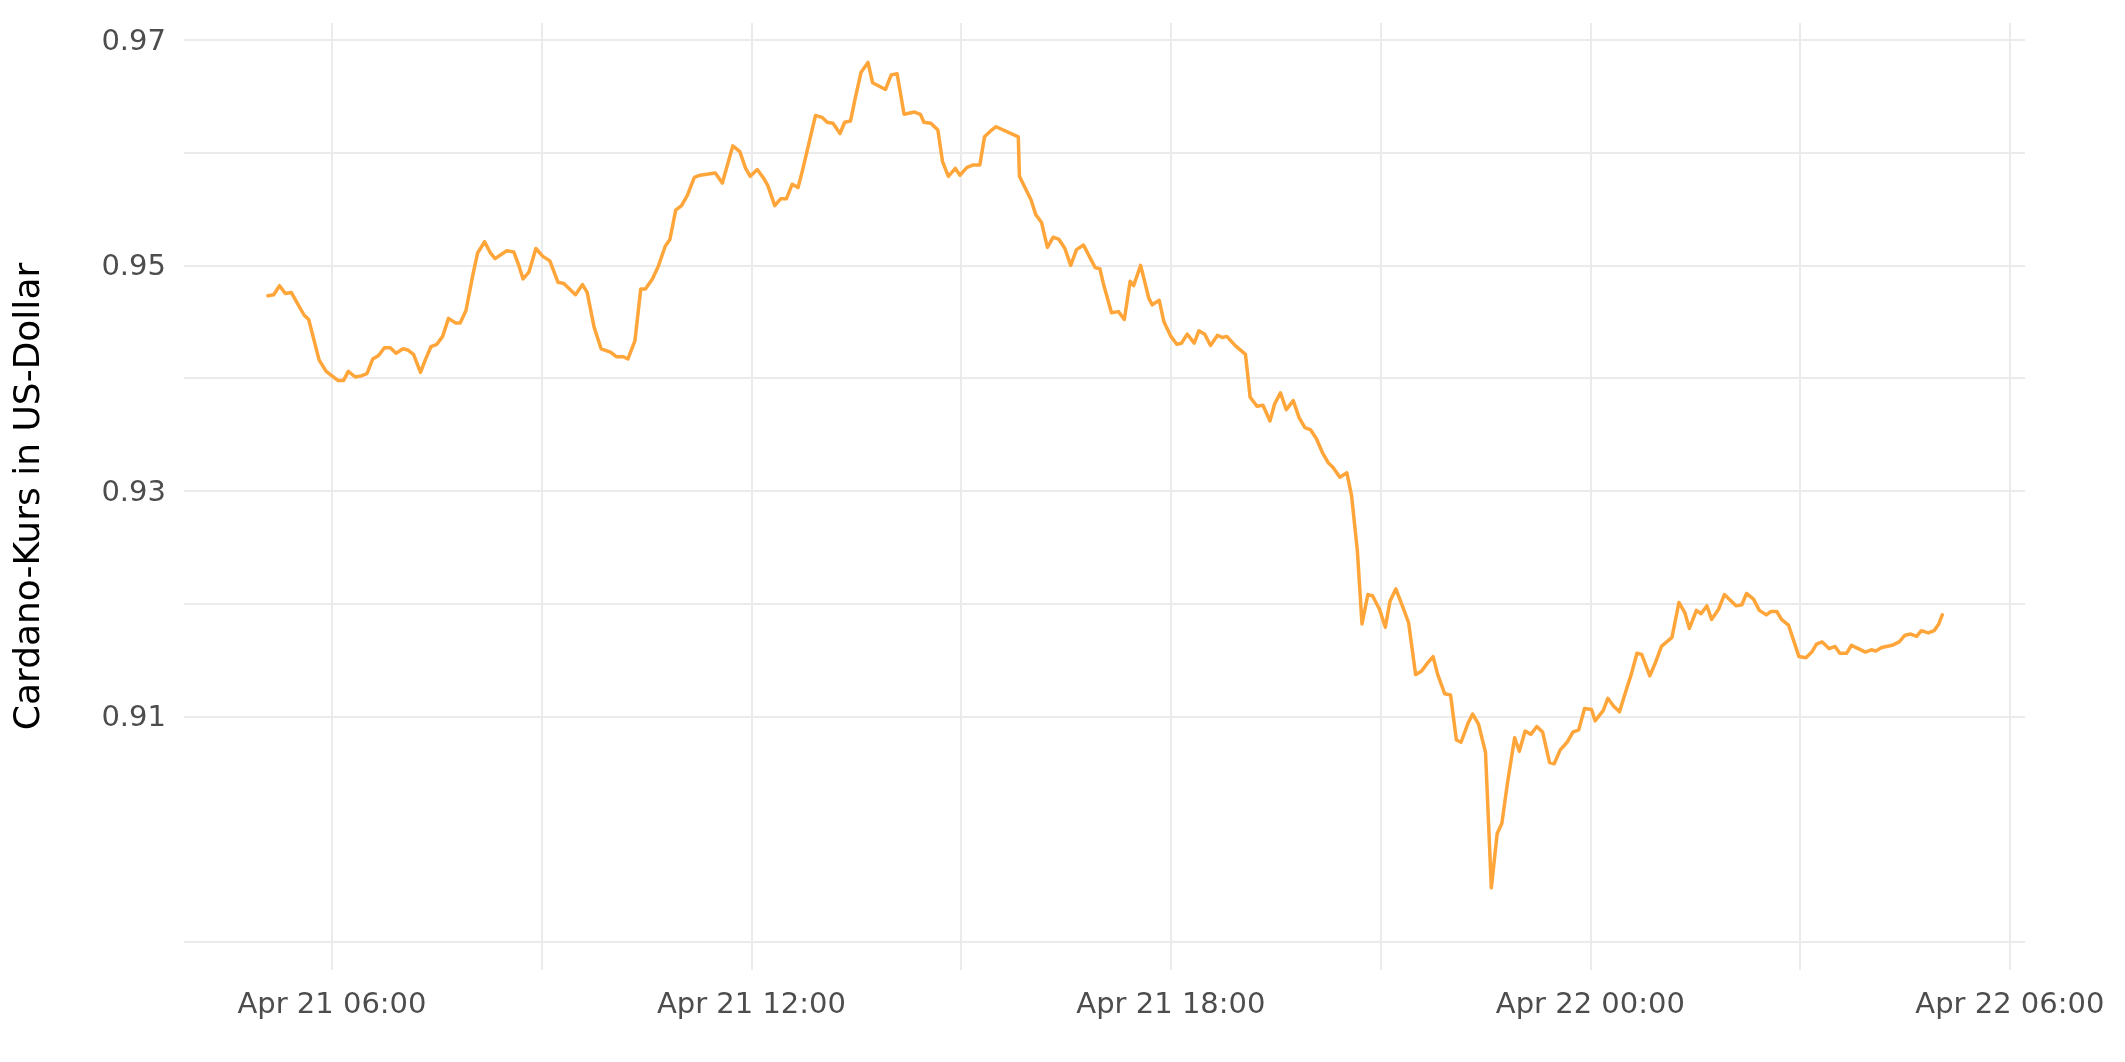  Describe the element at coordinates (133, 39) in the screenshot. I see `y-tick-label: 0.97` at that location.